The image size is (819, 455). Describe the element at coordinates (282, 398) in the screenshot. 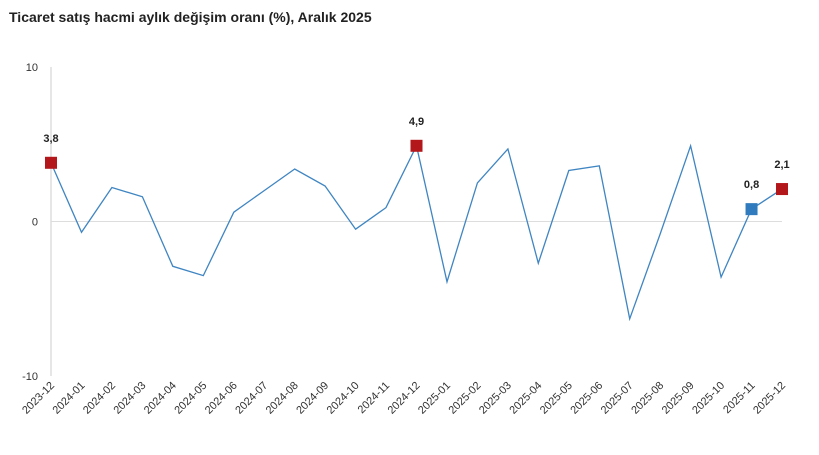

I see `x-tick-label: 2024-08` at that location.